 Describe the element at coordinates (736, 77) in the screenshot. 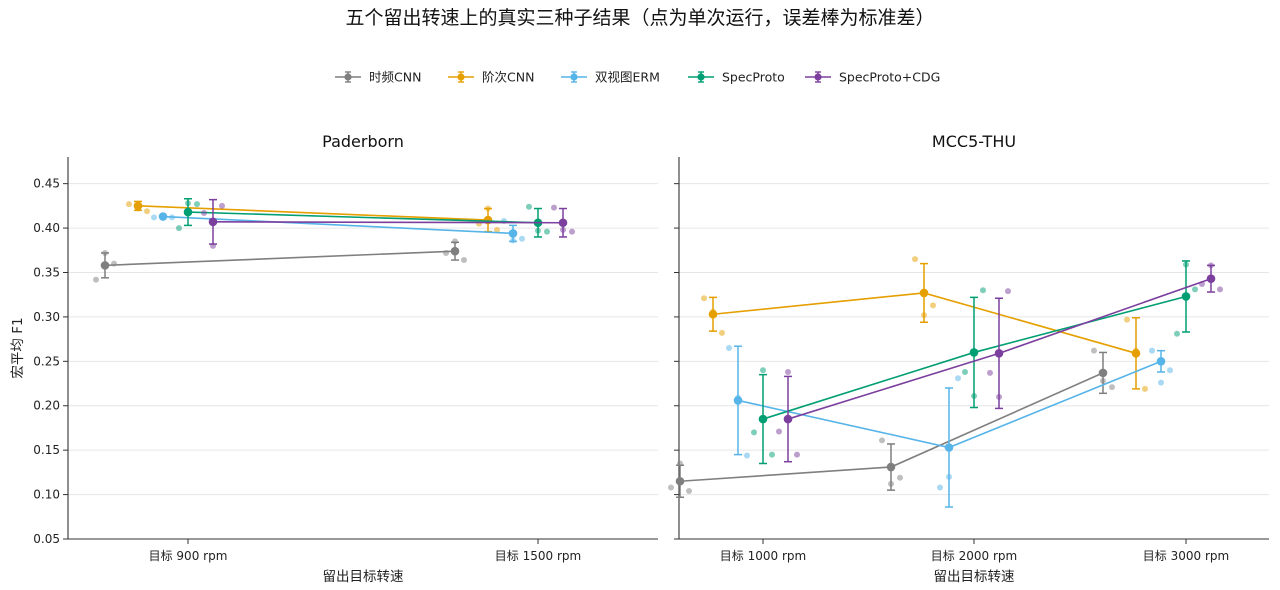

I see `legend-entry-3: SpecProto` at that location.